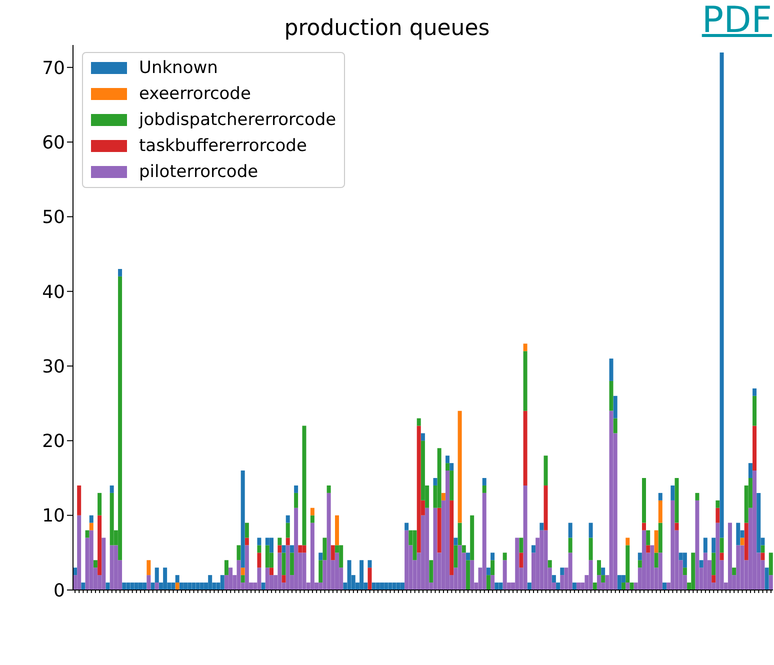 Image resolution: width=774 pixels, height=665 pixels. What do you see at coordinates (53, 516) in the screenshot?
I see `y-tick-label: 10` at bounding box center [53, 516].